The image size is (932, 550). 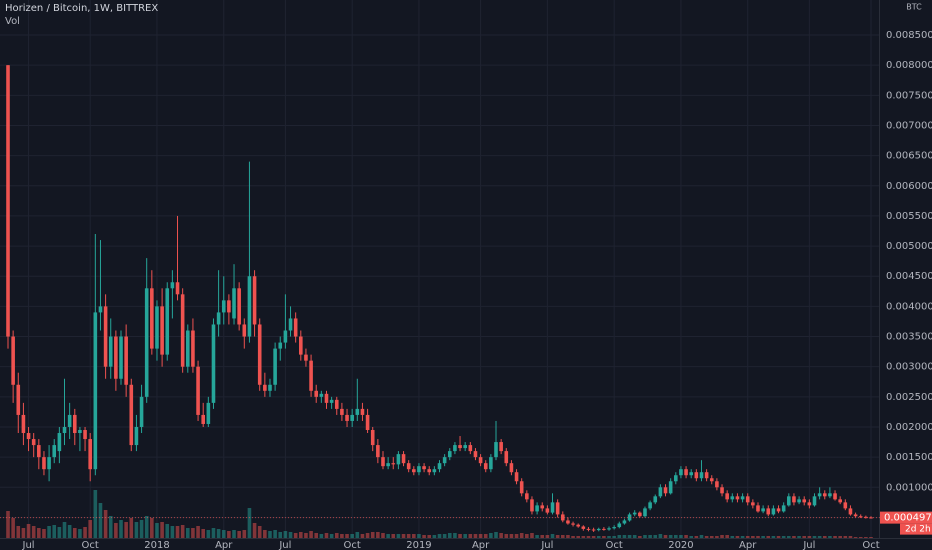 What do you see at coordinates (418, 545) in the screenshot?
I see `x-tick-label: 2019` at bounding box center [418, 545].